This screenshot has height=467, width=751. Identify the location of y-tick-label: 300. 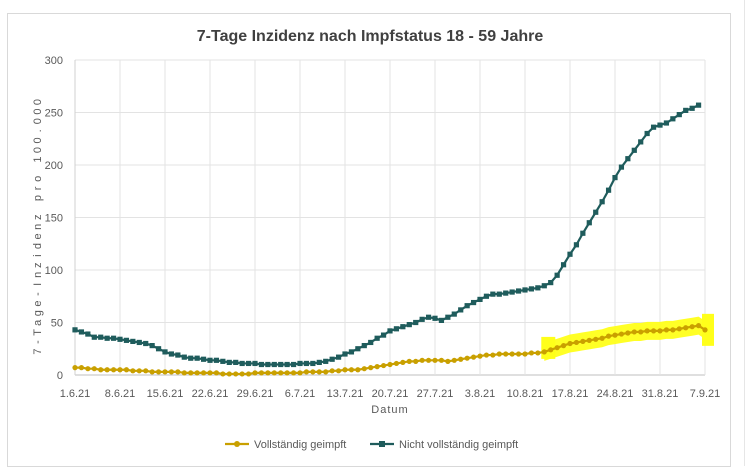
(54, 61).